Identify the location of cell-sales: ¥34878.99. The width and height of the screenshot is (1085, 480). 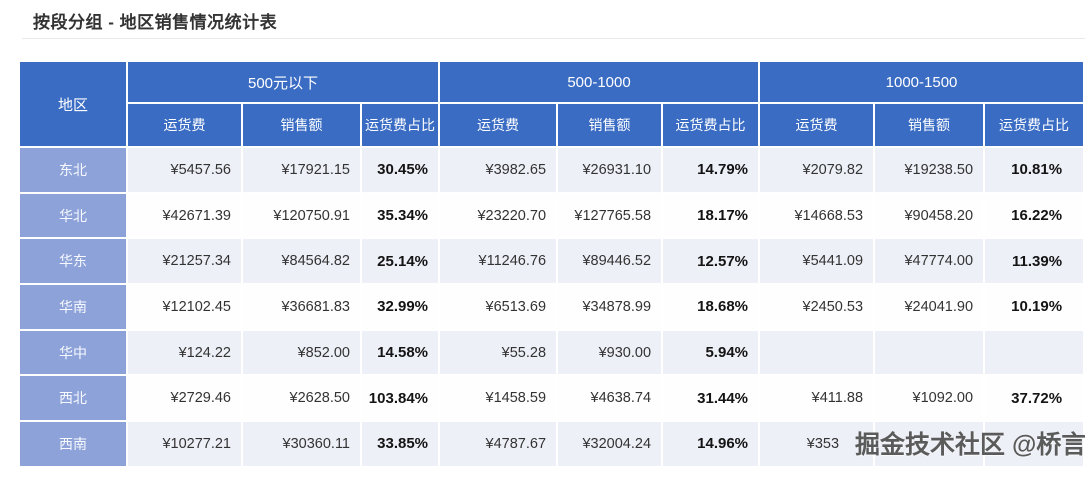
(611, 308).